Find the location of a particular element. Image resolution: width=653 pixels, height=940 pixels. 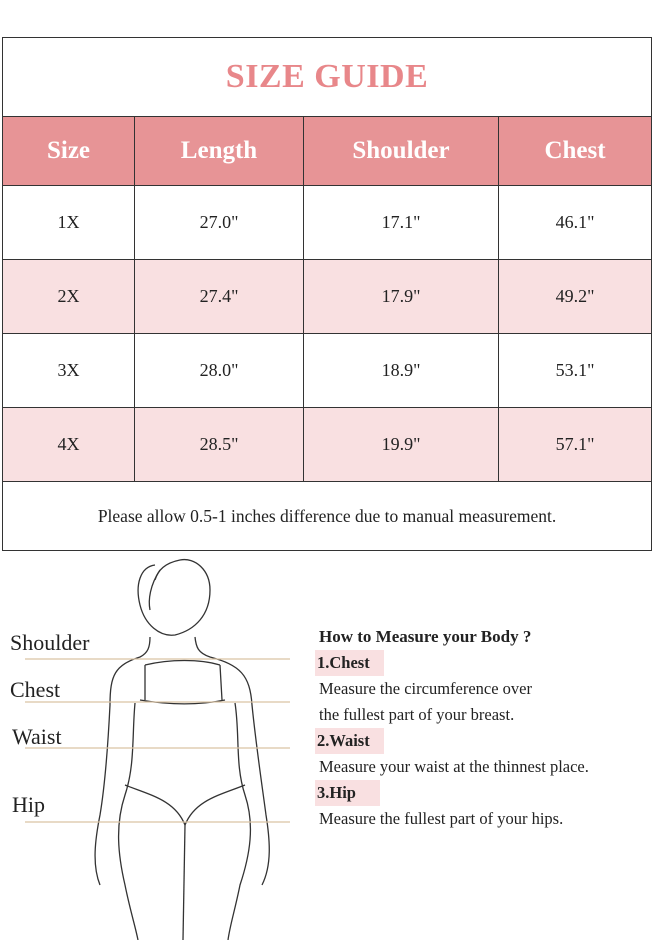

cell: 28.0" is located at coordinates (219, 370).